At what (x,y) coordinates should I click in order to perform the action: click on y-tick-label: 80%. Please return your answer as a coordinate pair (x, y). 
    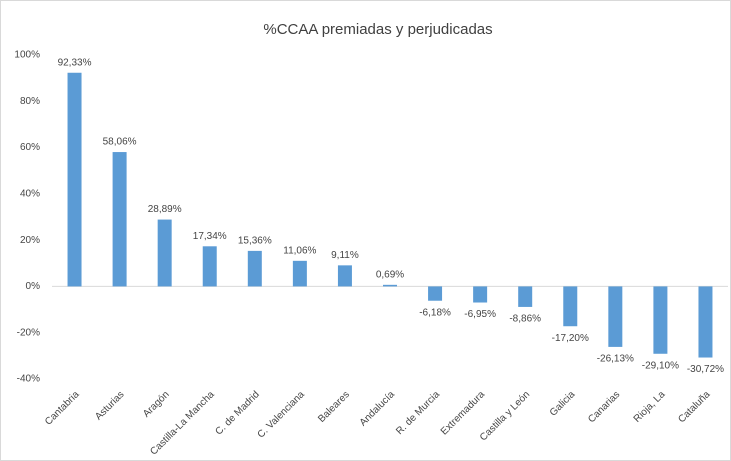
    Looking at the image, I should click on (30, 101).